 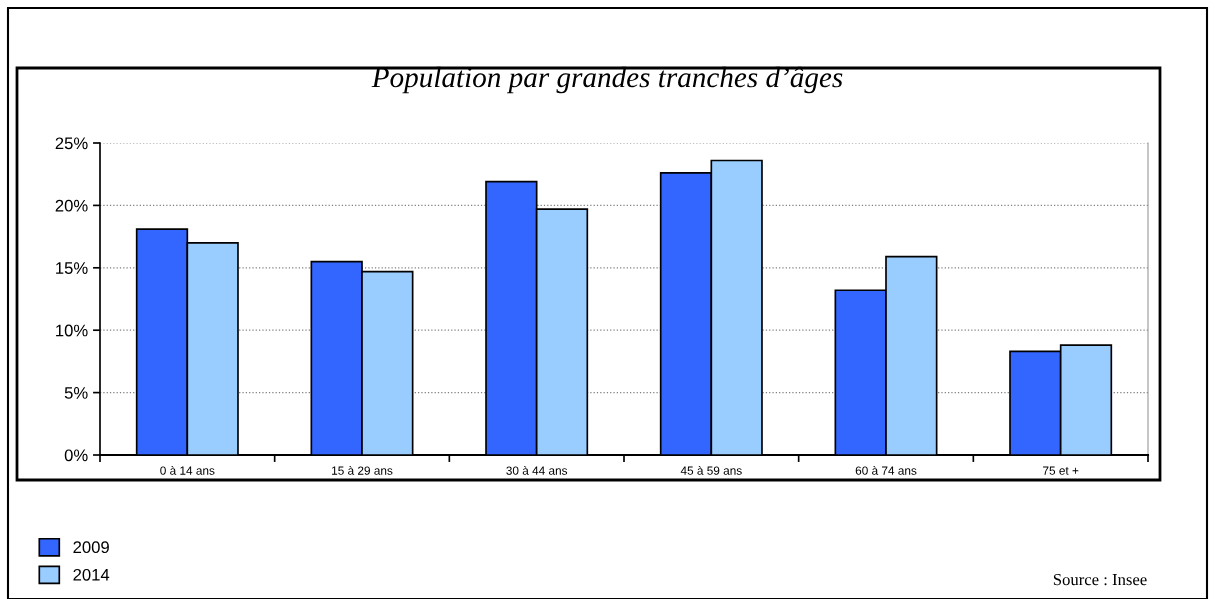 I want to click on chart-title: Population par grandes tranches d’âges, so click(x=607, y=80).